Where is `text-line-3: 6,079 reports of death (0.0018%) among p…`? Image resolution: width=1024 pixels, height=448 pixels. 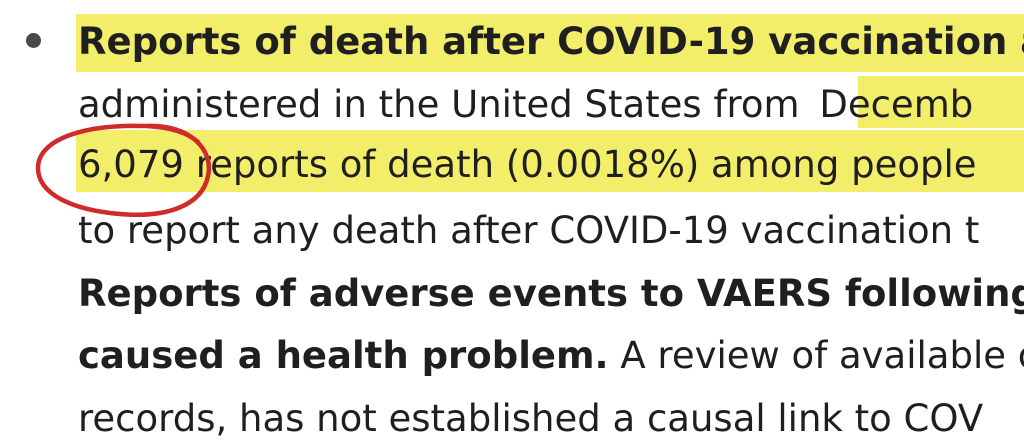
text-line-3: 6,079 reports of death (0.0018%) among p… is located at coordinates (527, 164).